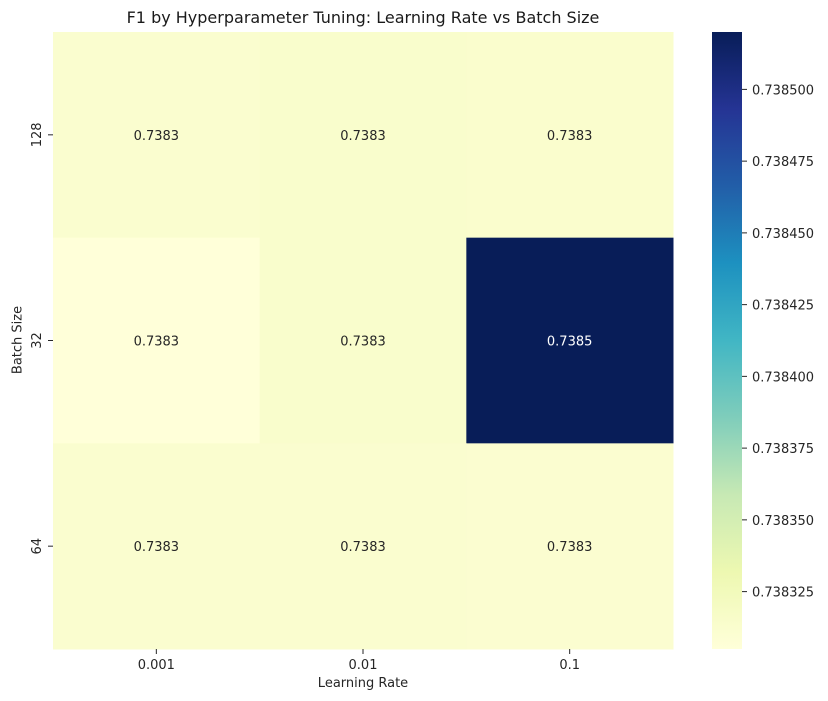 The height and width of the screenshot is (701, 828). Describe the element at coordinates (783, 306) in the screenshot. I see `colorbar-tick-label: 0.738425` at that location.